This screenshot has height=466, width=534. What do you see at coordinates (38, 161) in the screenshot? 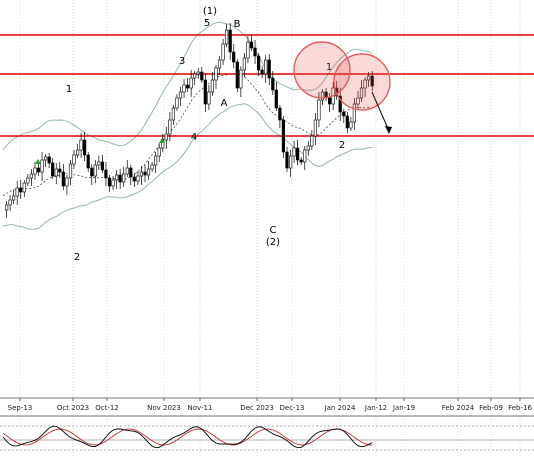
I see `signal-marker` at bounding box center [38, 161].